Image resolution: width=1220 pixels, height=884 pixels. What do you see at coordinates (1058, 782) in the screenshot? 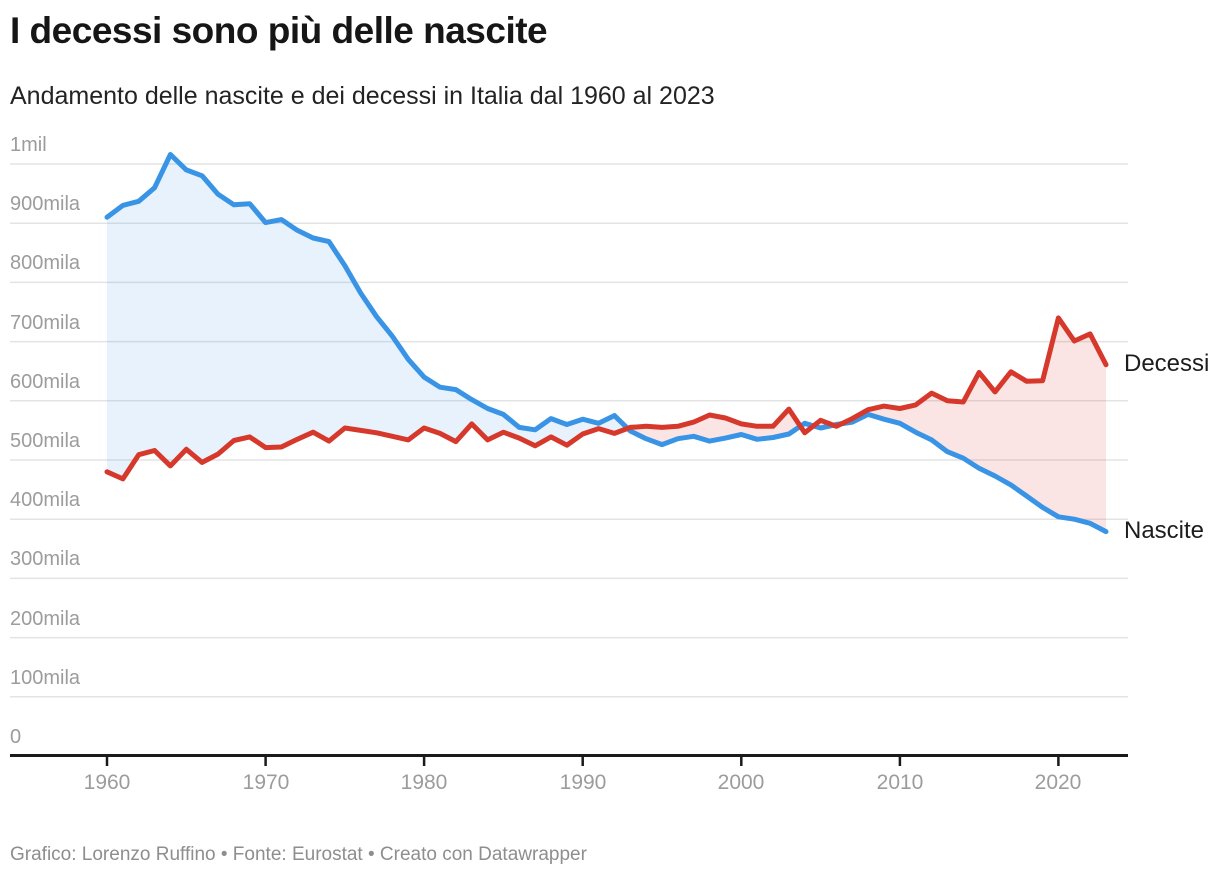
I see `x-tick-label: 2020` at bounding box center [1058, 782].